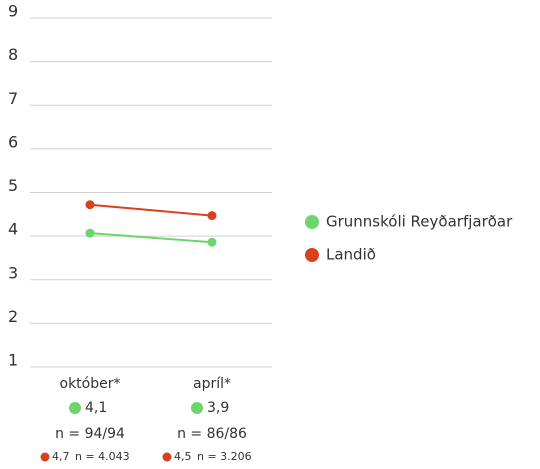 This screenshot has height=469, width=540. What do you see at coordinates (224, 456) in the screenshot?
I see `sample-size: n = 3.206` at bounding box center [224, 456].